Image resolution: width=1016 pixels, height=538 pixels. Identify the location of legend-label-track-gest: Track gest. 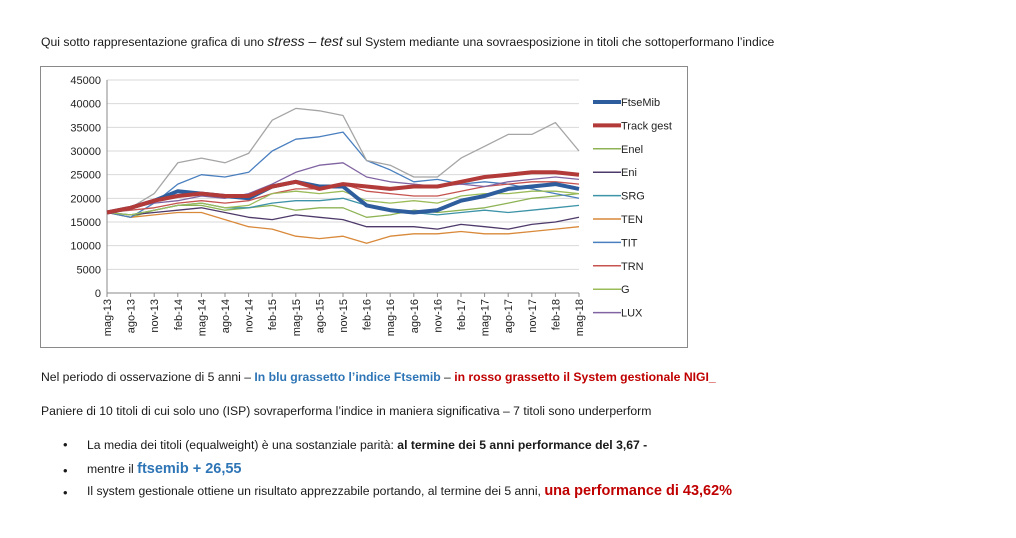
(646, 126).